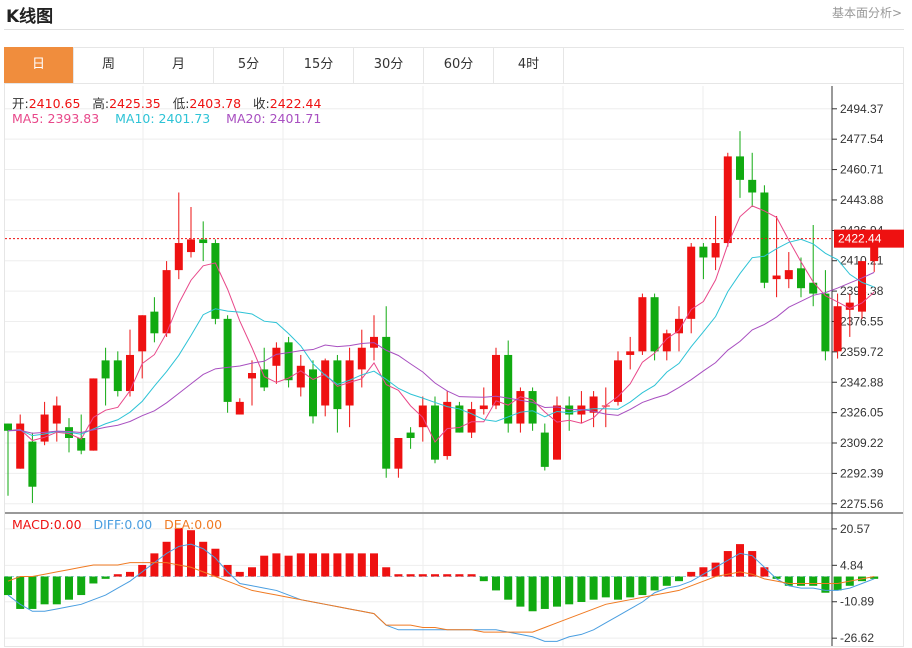 Image resolution: width=912 pixels, height=648 pixels. What do you see at coordinates (862, 473) in the screenshot?
I see `price-tick-label: 2292.39` at bounding box center [862, 473].